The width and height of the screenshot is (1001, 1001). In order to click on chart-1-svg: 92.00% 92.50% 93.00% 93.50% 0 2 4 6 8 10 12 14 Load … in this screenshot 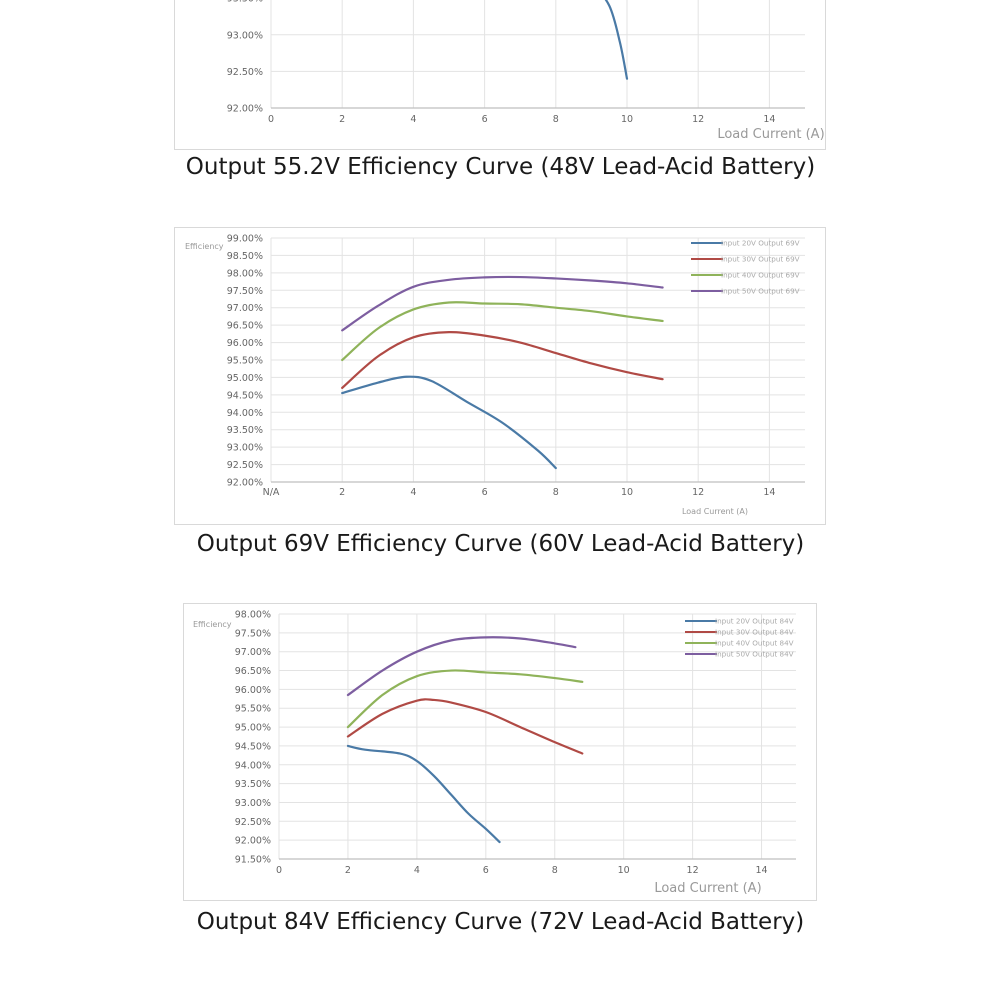, I will do `click(526, 71)`.